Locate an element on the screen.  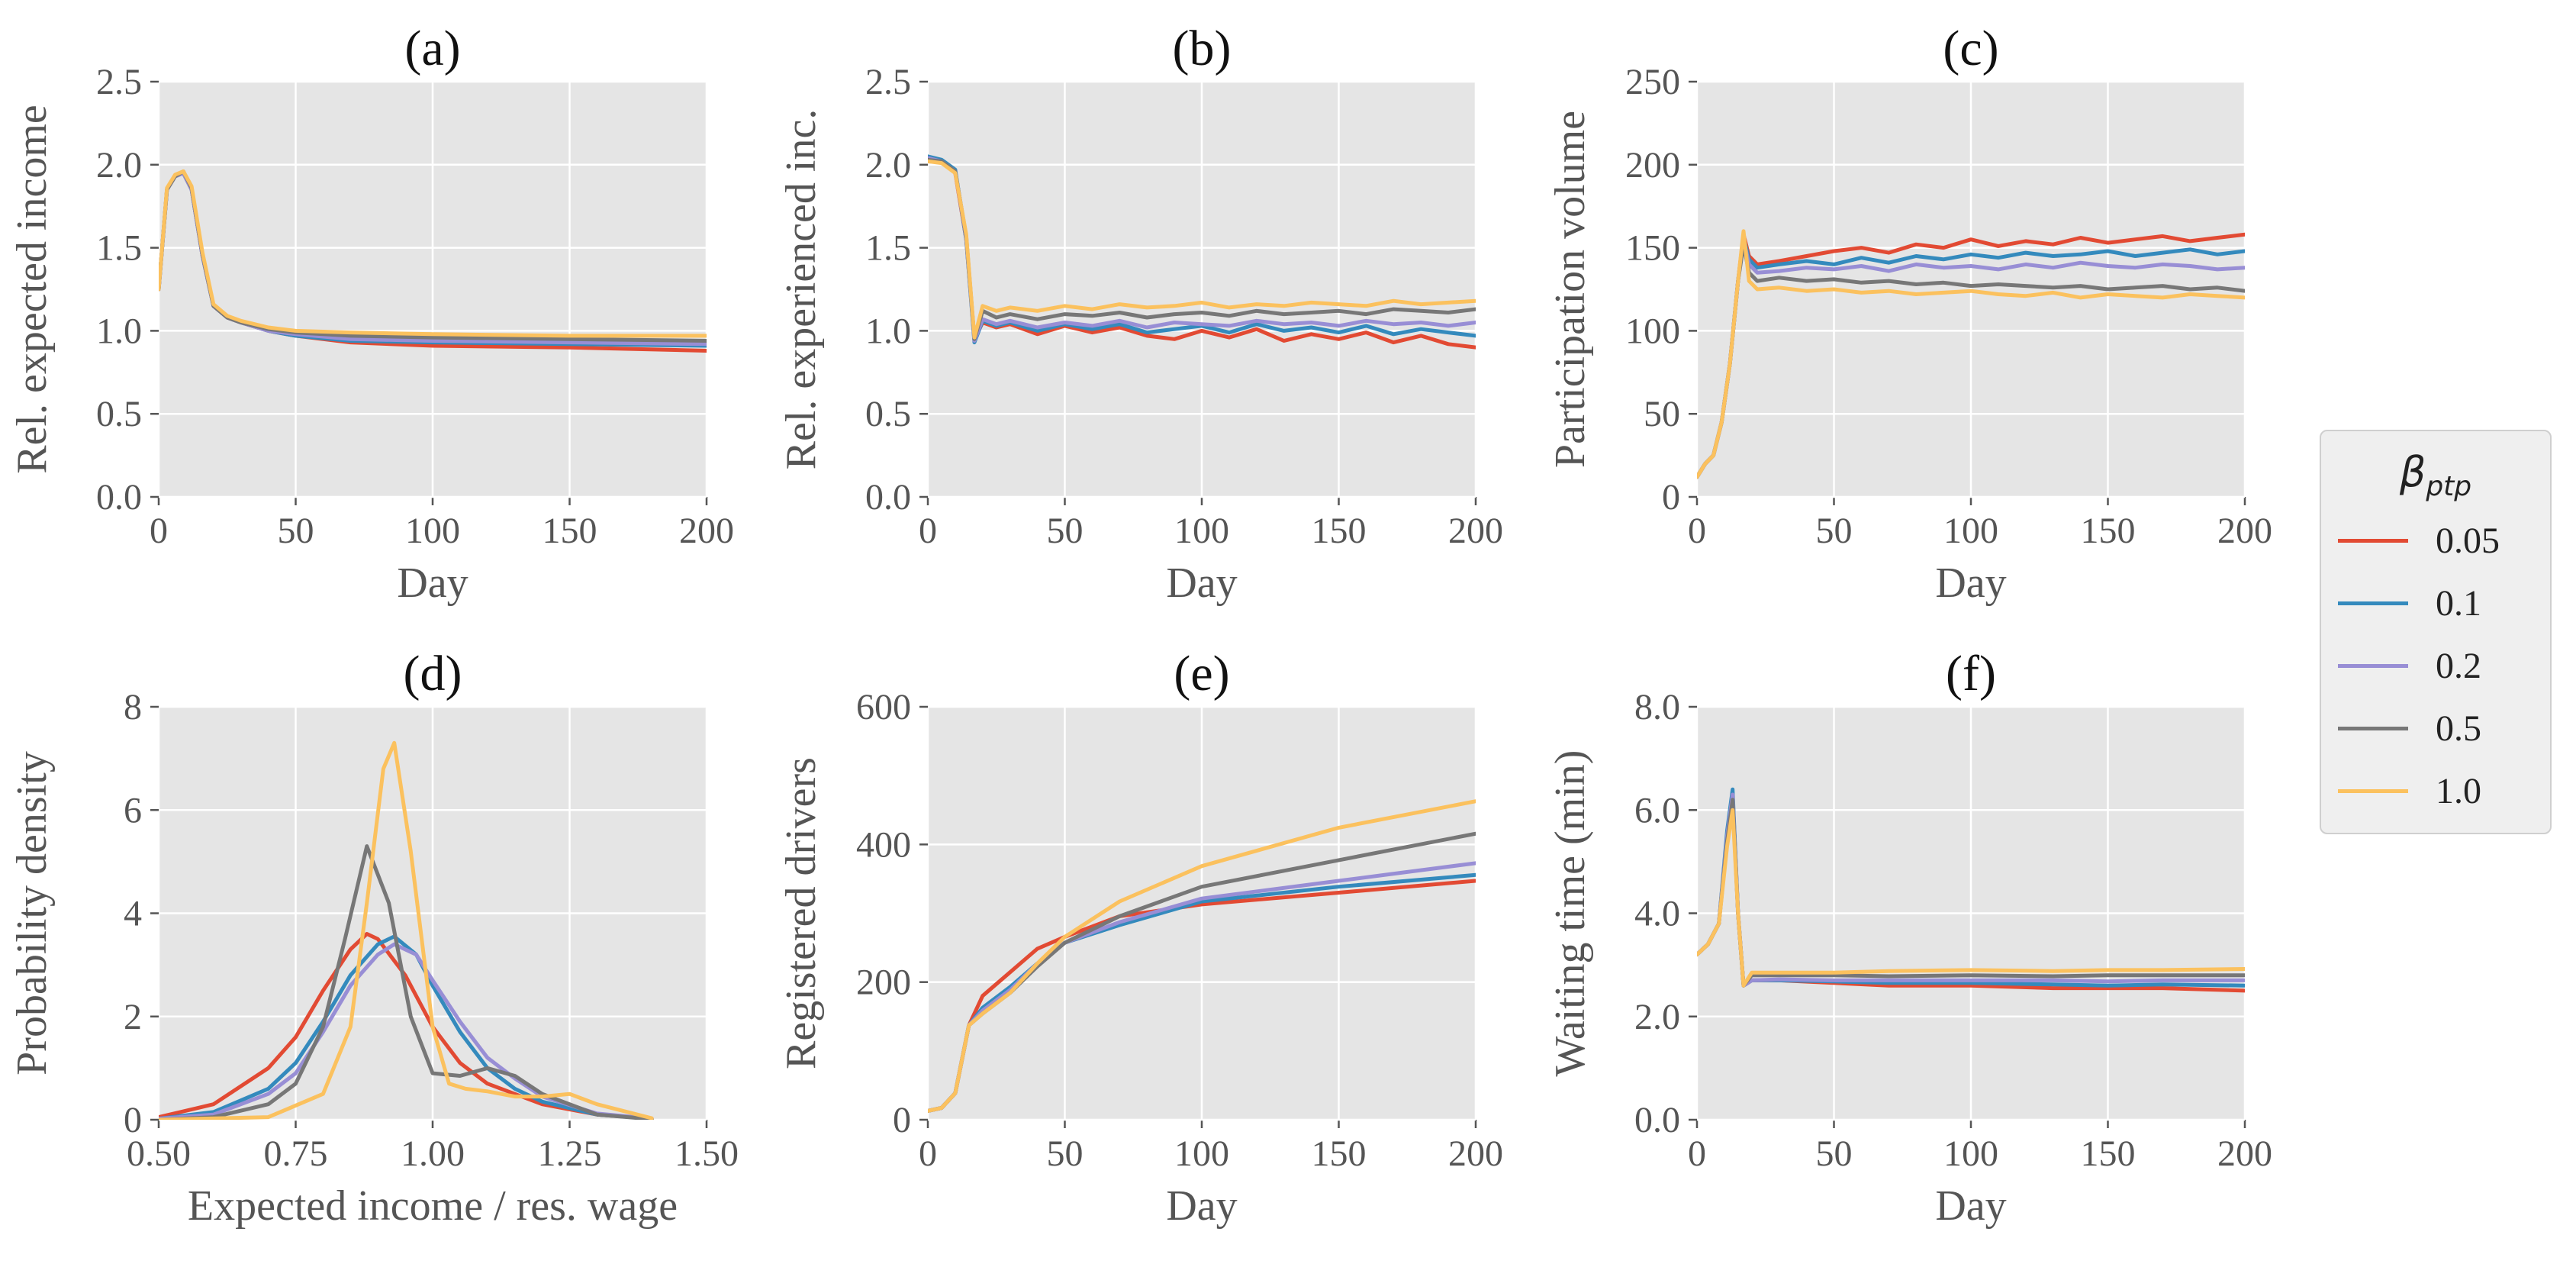
x-tick-label: 1.50 is located at coordinates (707, 1153).